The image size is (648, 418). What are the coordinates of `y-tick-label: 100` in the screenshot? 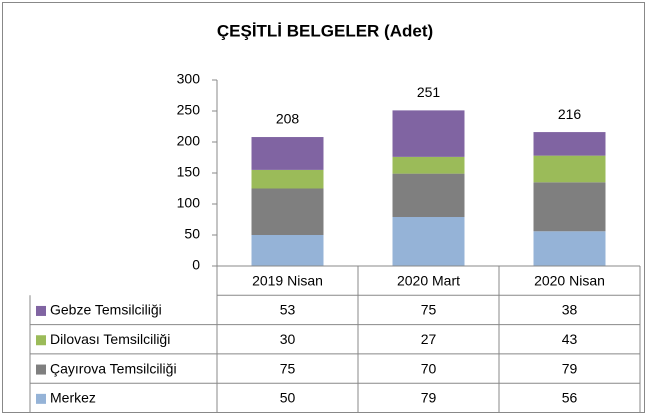 It's located at (189, 203).